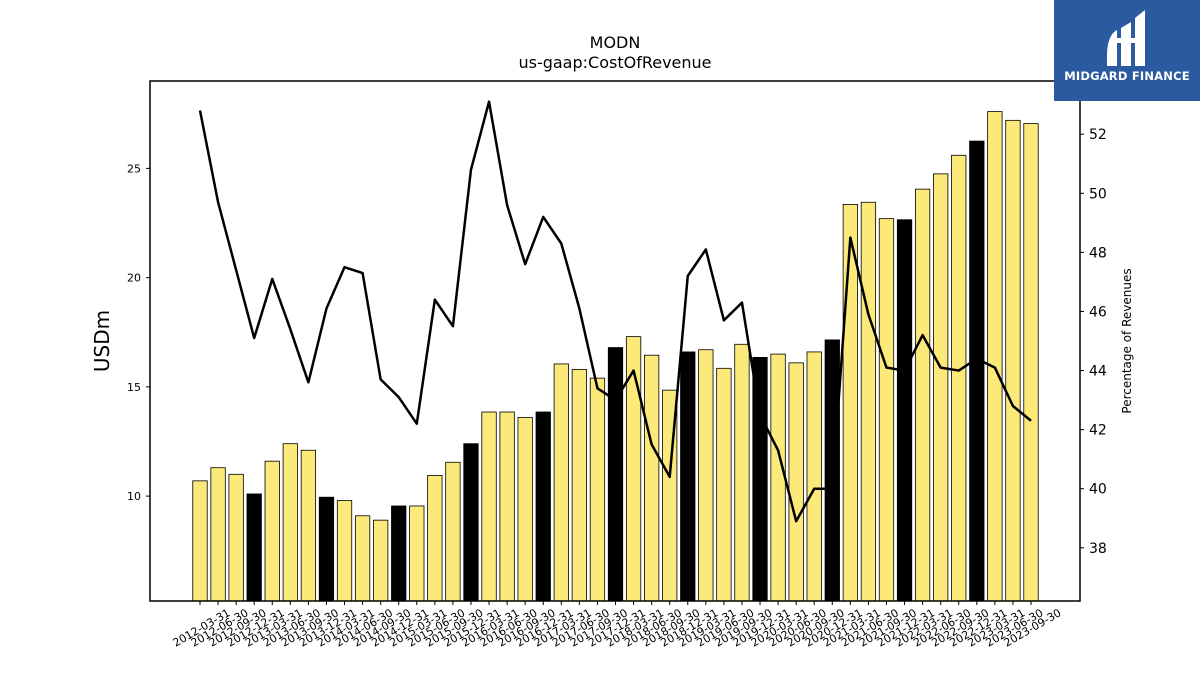 The width and height of the screenshot is (1200, 675). What do you see at coordinates (1098, 490) in the screenshot?
I see `right-y-tick-label: 40` at bounding box center [1098, 490].